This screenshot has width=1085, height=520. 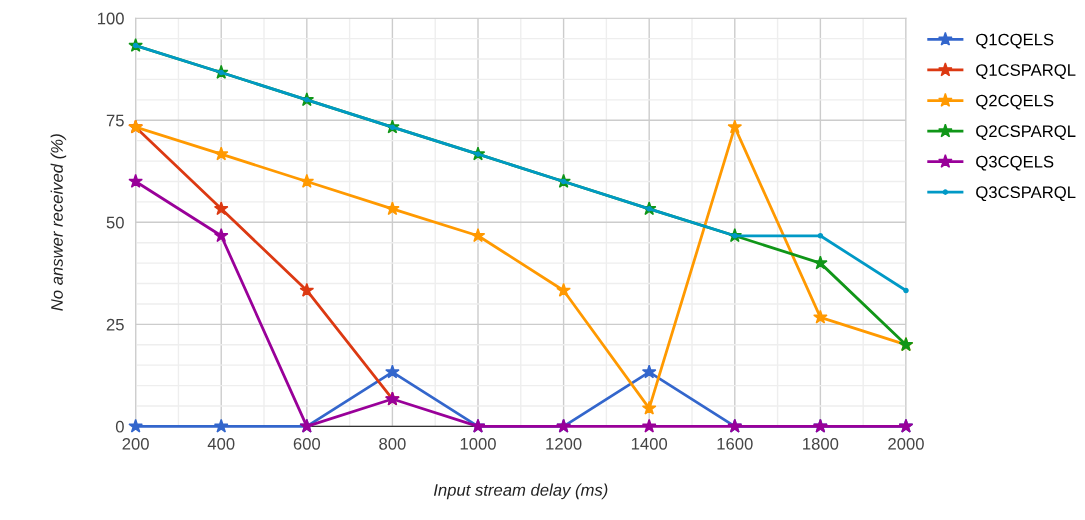 What do you see at coordinates (58, 222) in the screenshot?
I see `y-axis-title: No answer received (%)` at bounding box center [58, 222].